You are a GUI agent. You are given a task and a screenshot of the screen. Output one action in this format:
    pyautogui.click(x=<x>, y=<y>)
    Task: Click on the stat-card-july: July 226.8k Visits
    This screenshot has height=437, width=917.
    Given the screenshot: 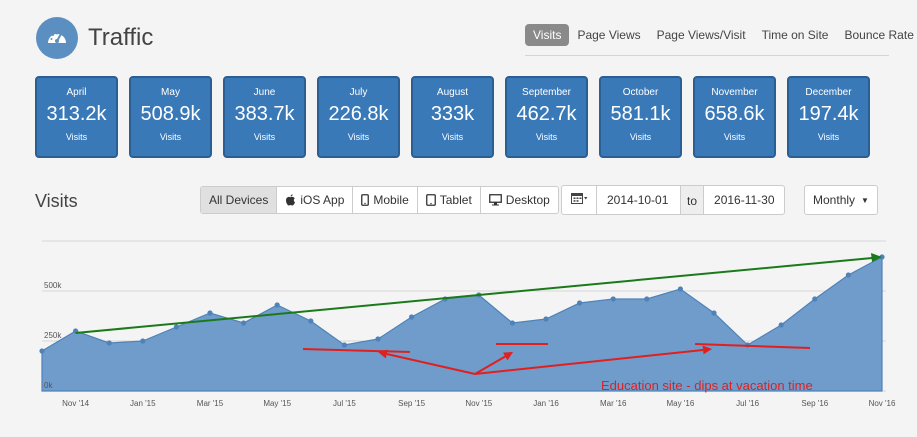 What is the action you would take?
    pyautogui.click(x=358, y=117)
    